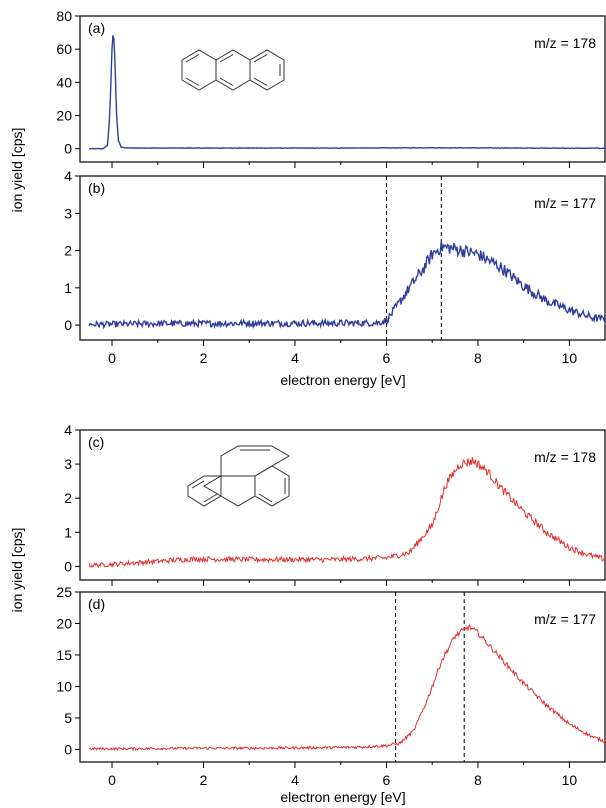  I want to click on y-tick-label: 15, so click(64, 655).